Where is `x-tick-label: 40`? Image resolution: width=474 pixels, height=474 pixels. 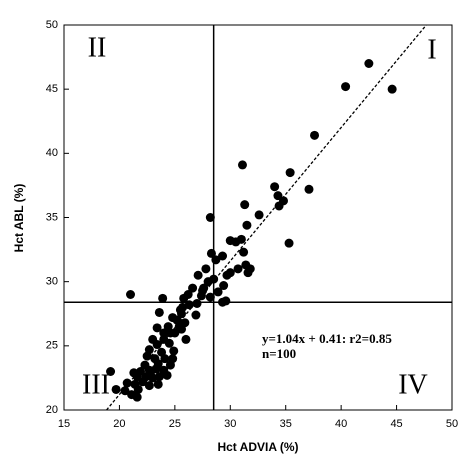
x-tick-label: 40 is located at coordinates (341, 424).